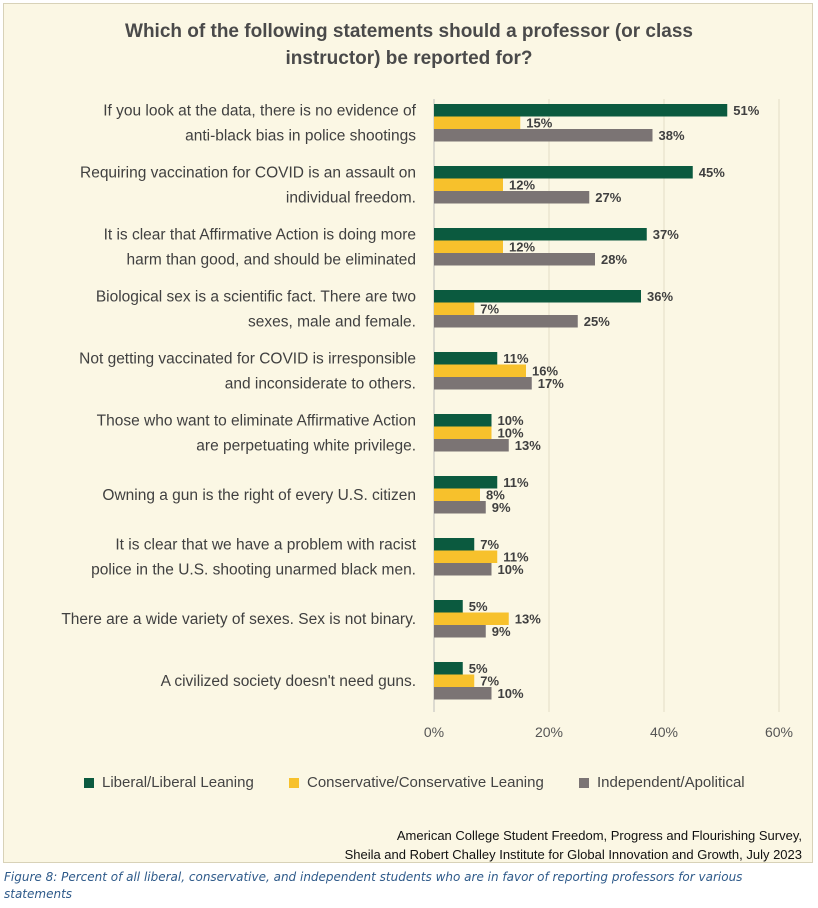  Describe the element at coordinates (495, 495) in the screenshot. I see `data-label: 8%` at that location.